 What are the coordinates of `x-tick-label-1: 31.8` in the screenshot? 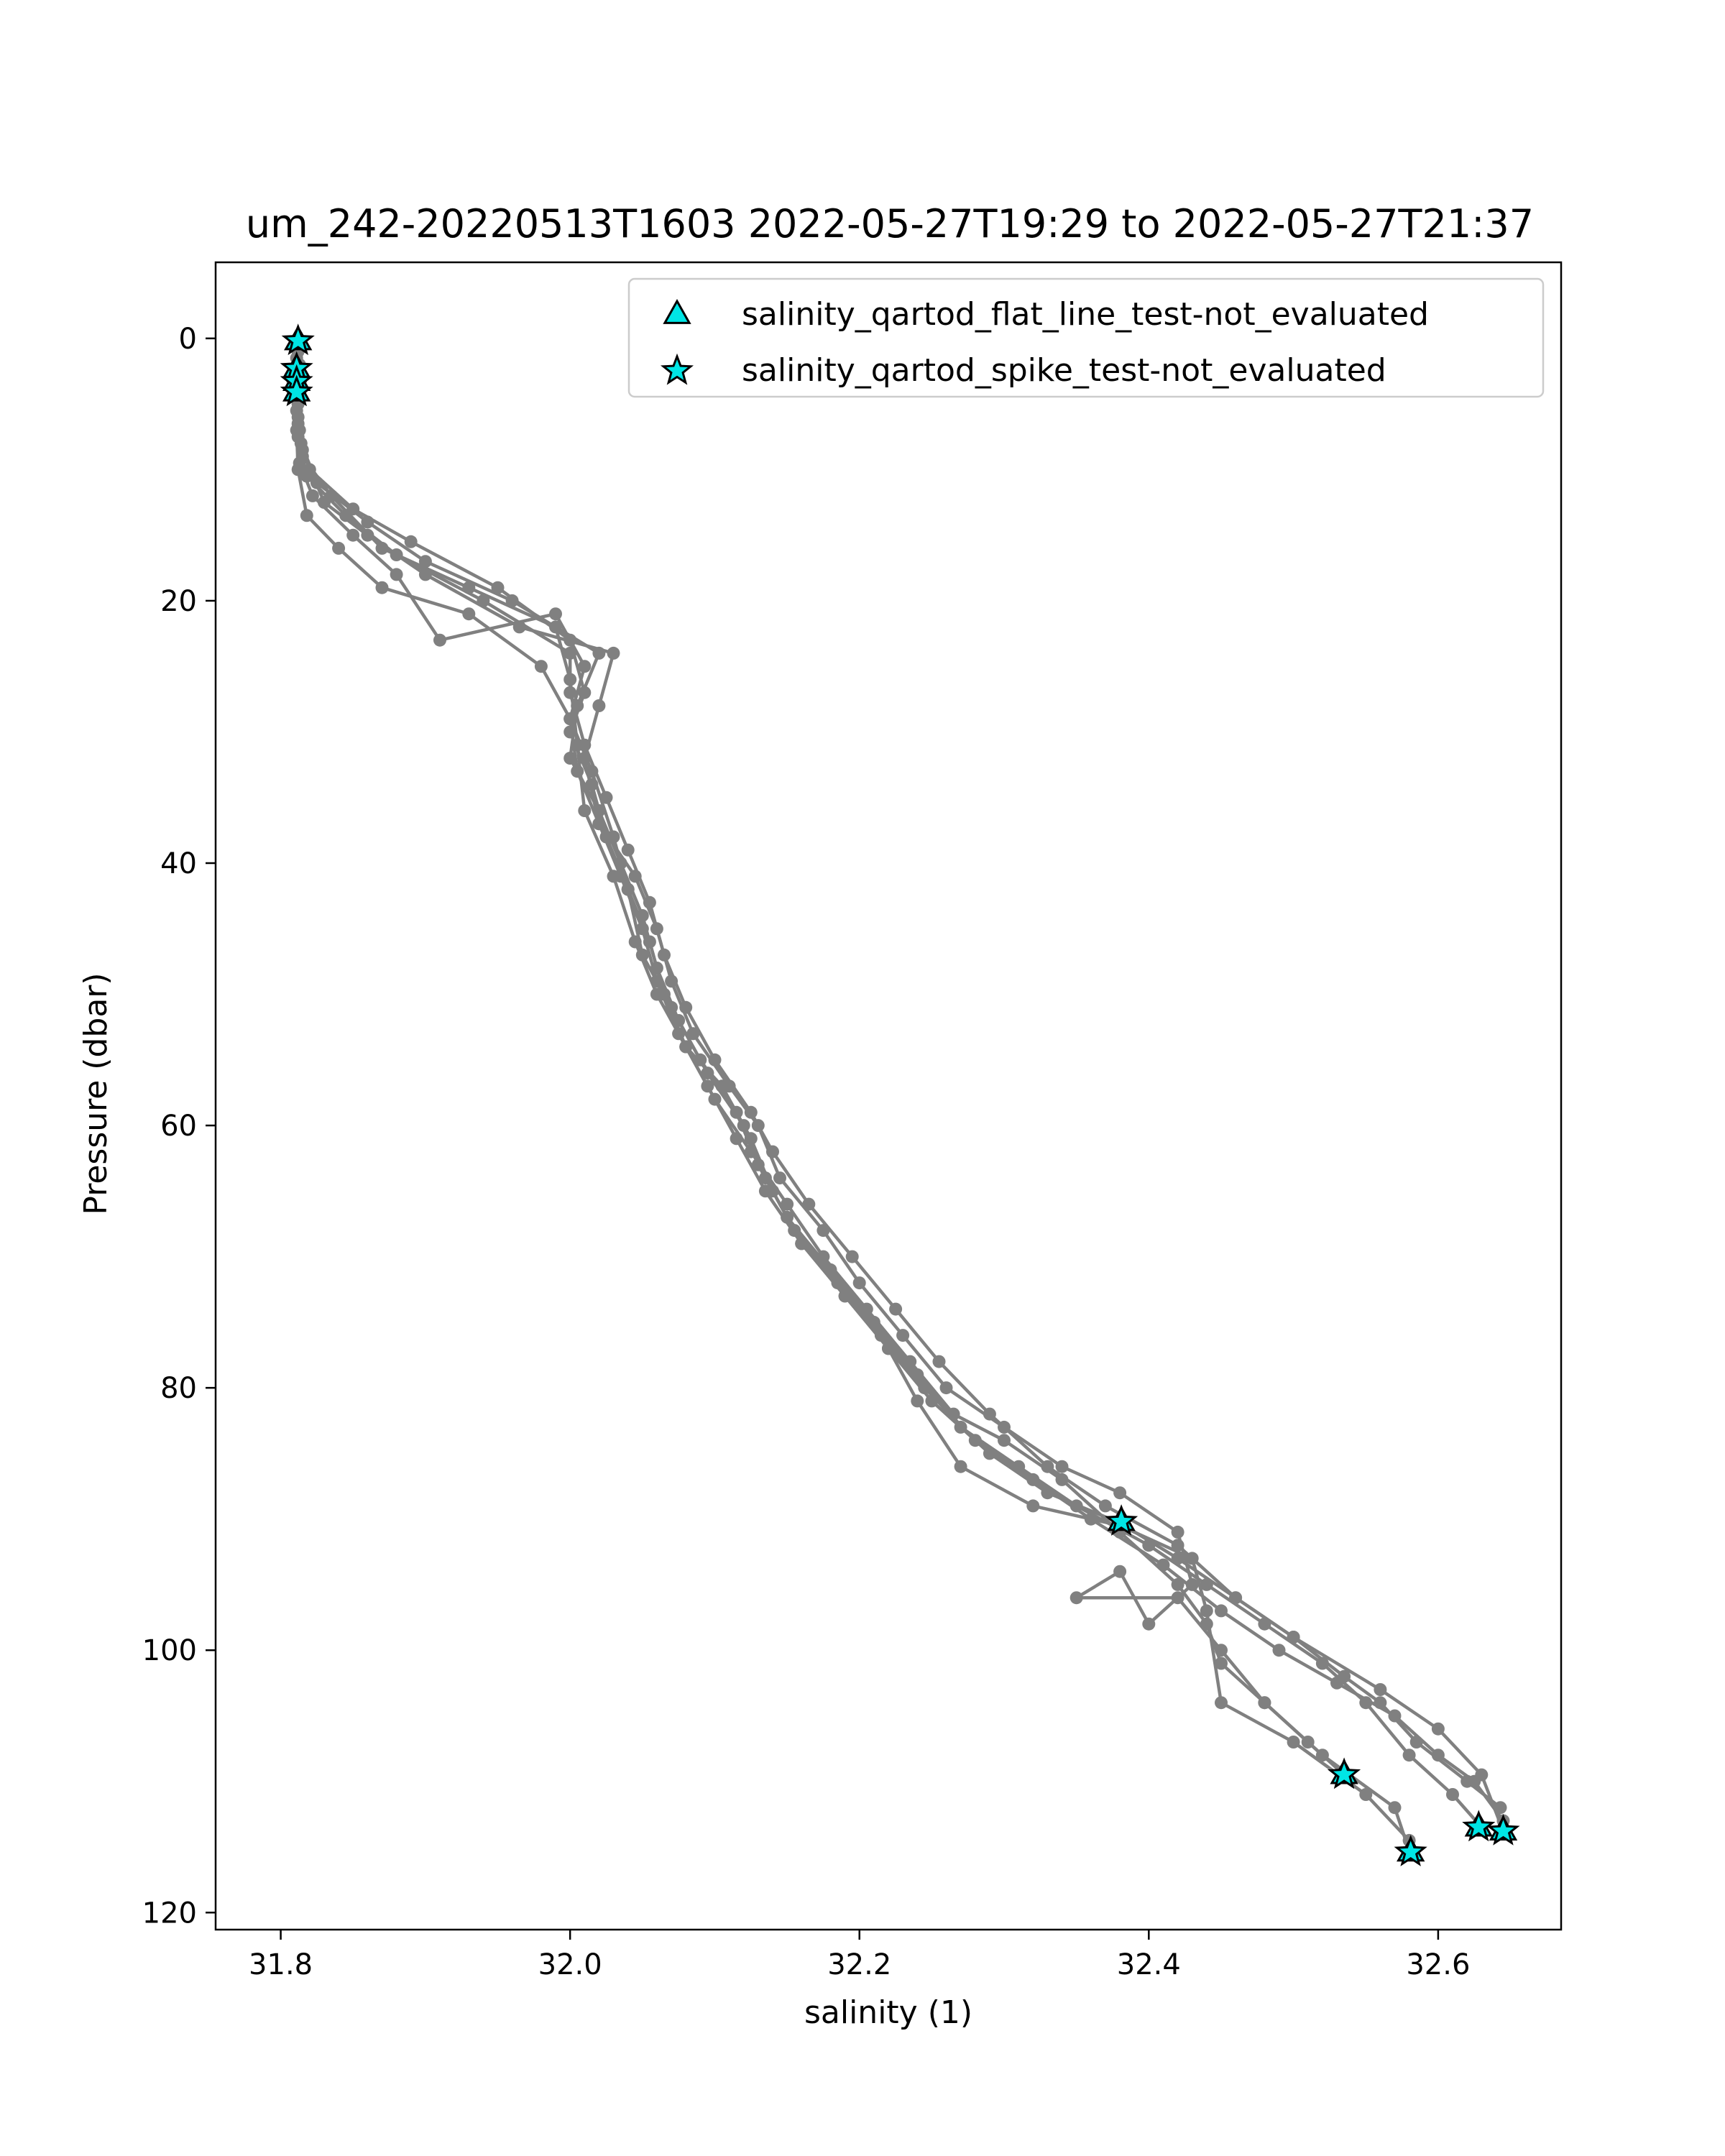 It's located at (281, 1965).